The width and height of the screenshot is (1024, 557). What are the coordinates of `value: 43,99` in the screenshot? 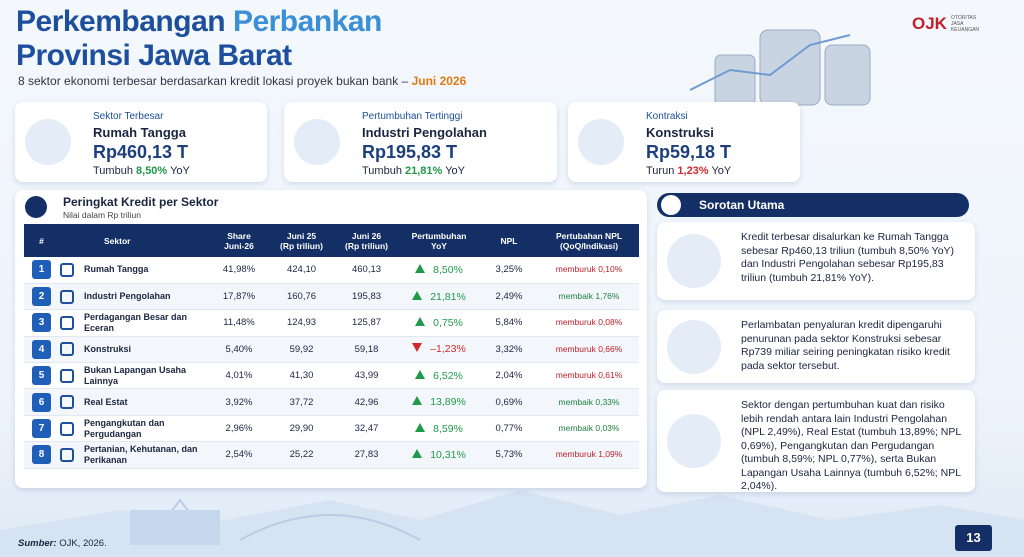 It's located at (366, 376).